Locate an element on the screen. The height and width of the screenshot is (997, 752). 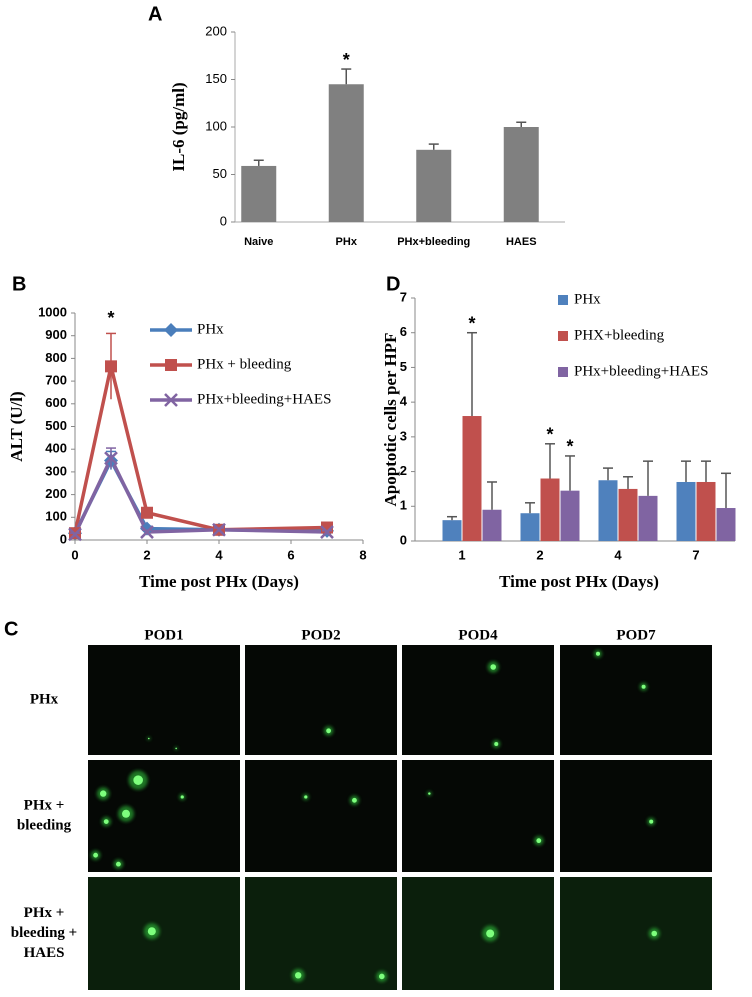
legend-label: PHX+bleeding is located at coordinates (619, 335).